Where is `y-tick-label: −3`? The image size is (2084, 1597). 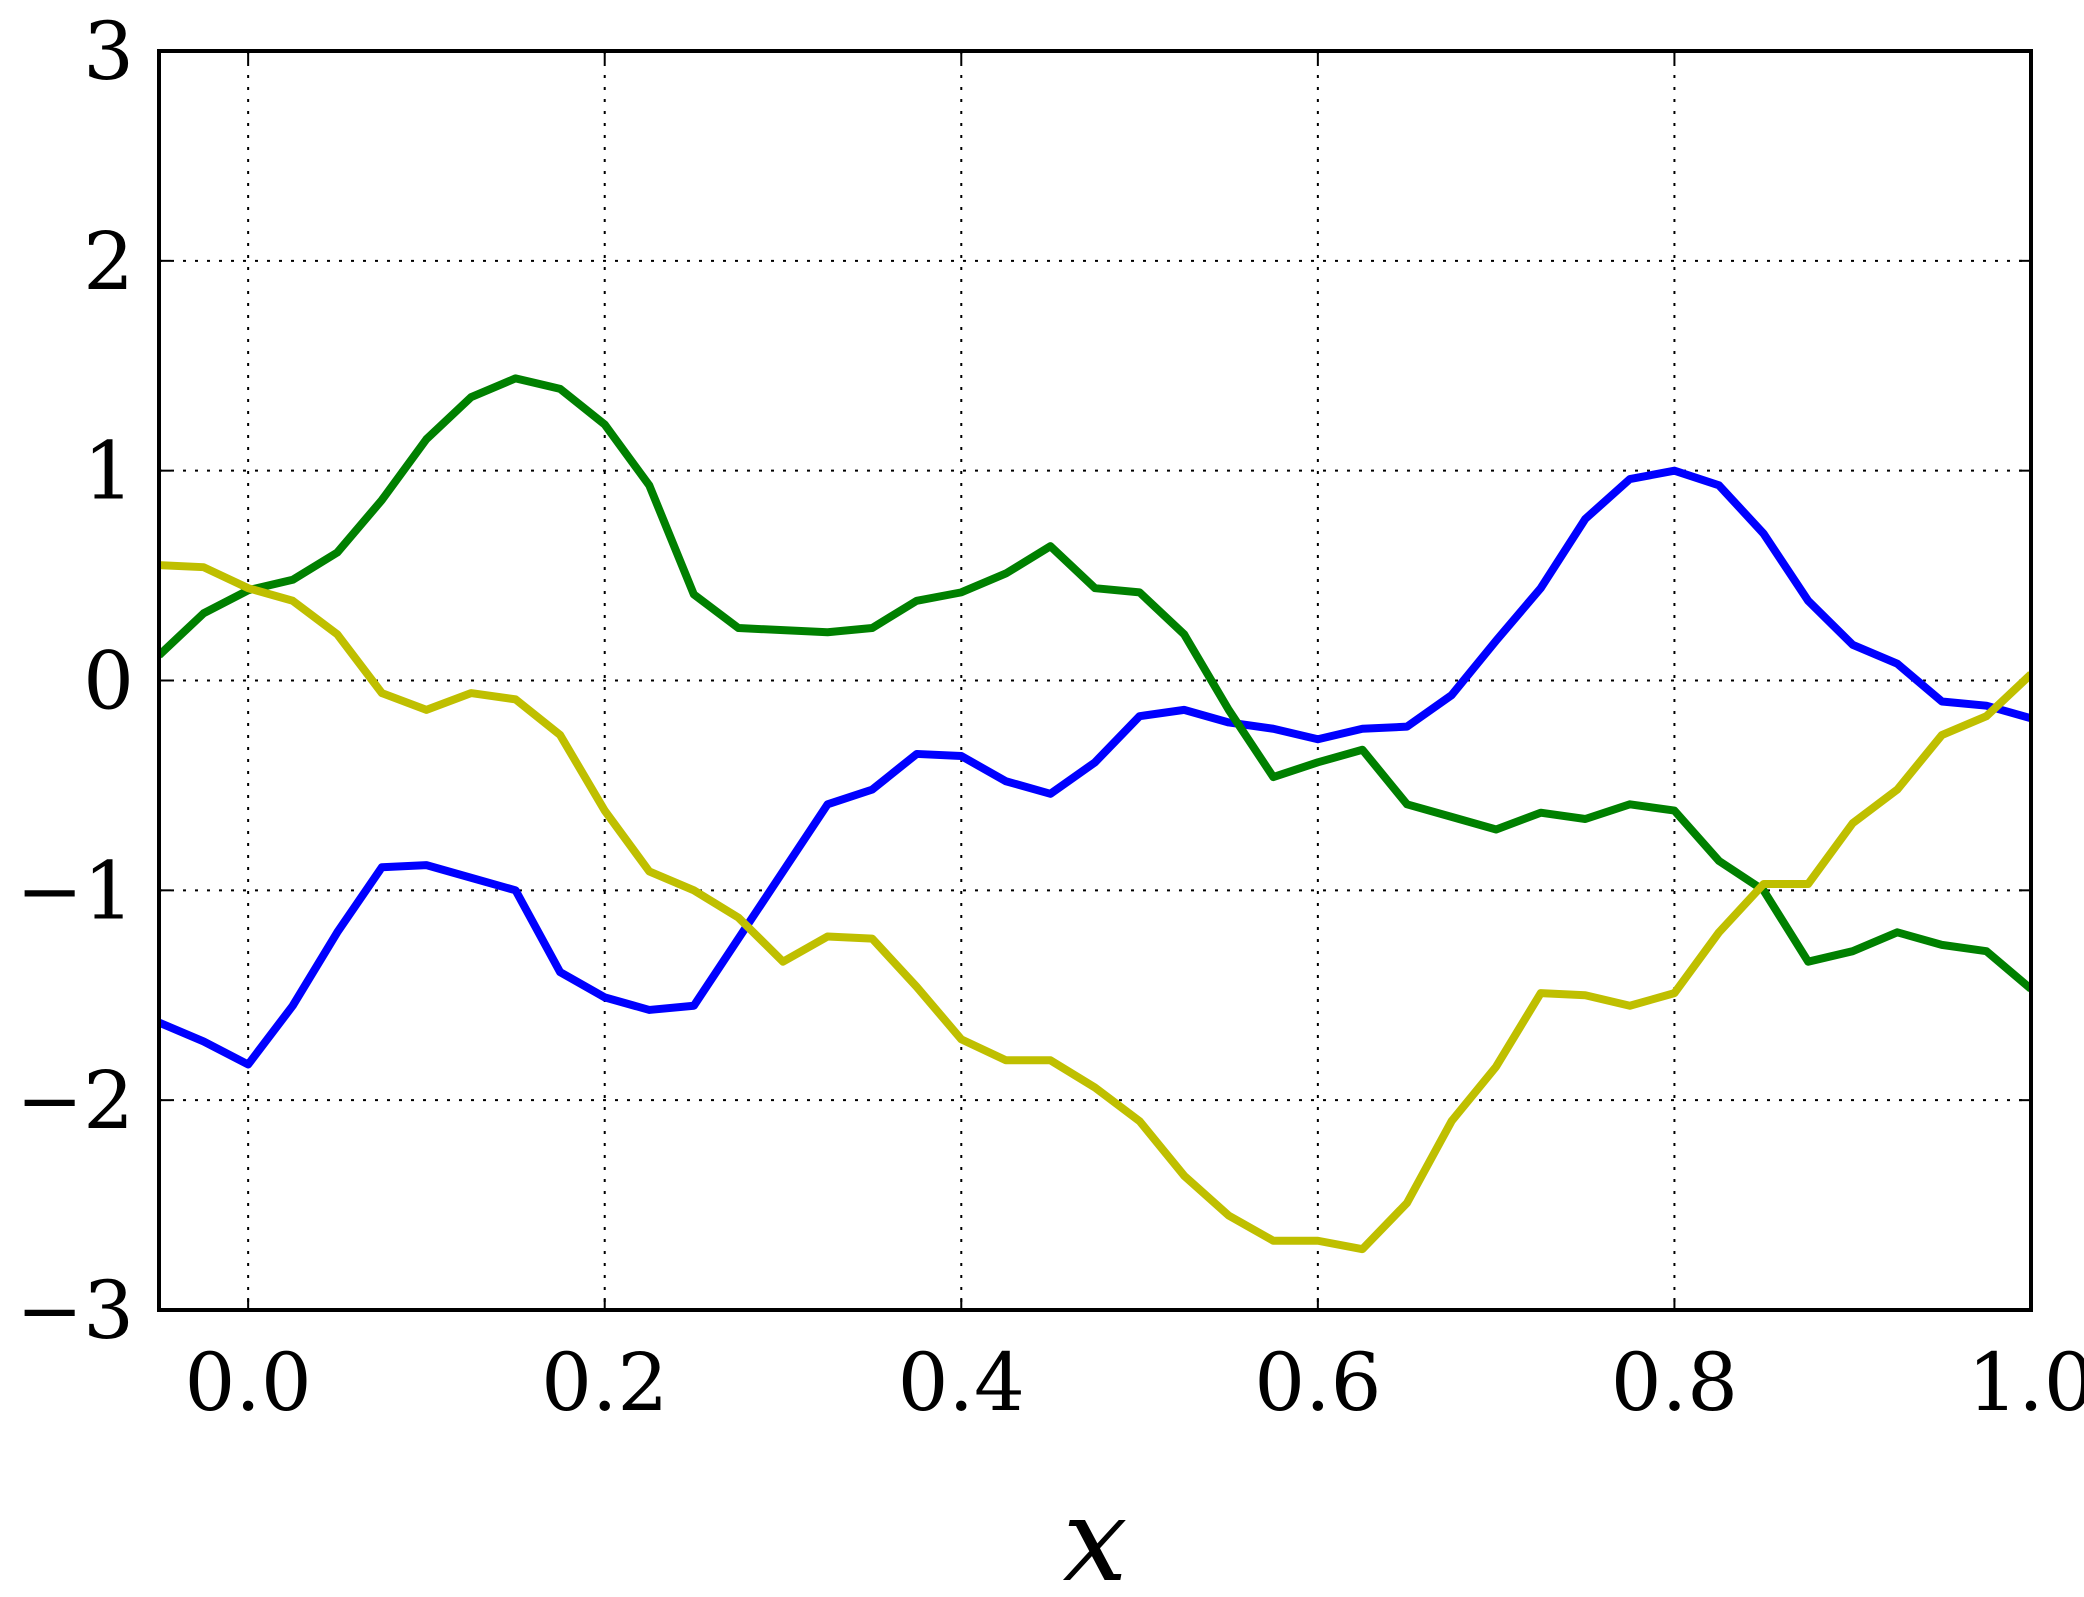
y-tick-label: −3 is located at coordinates (75, 1310).